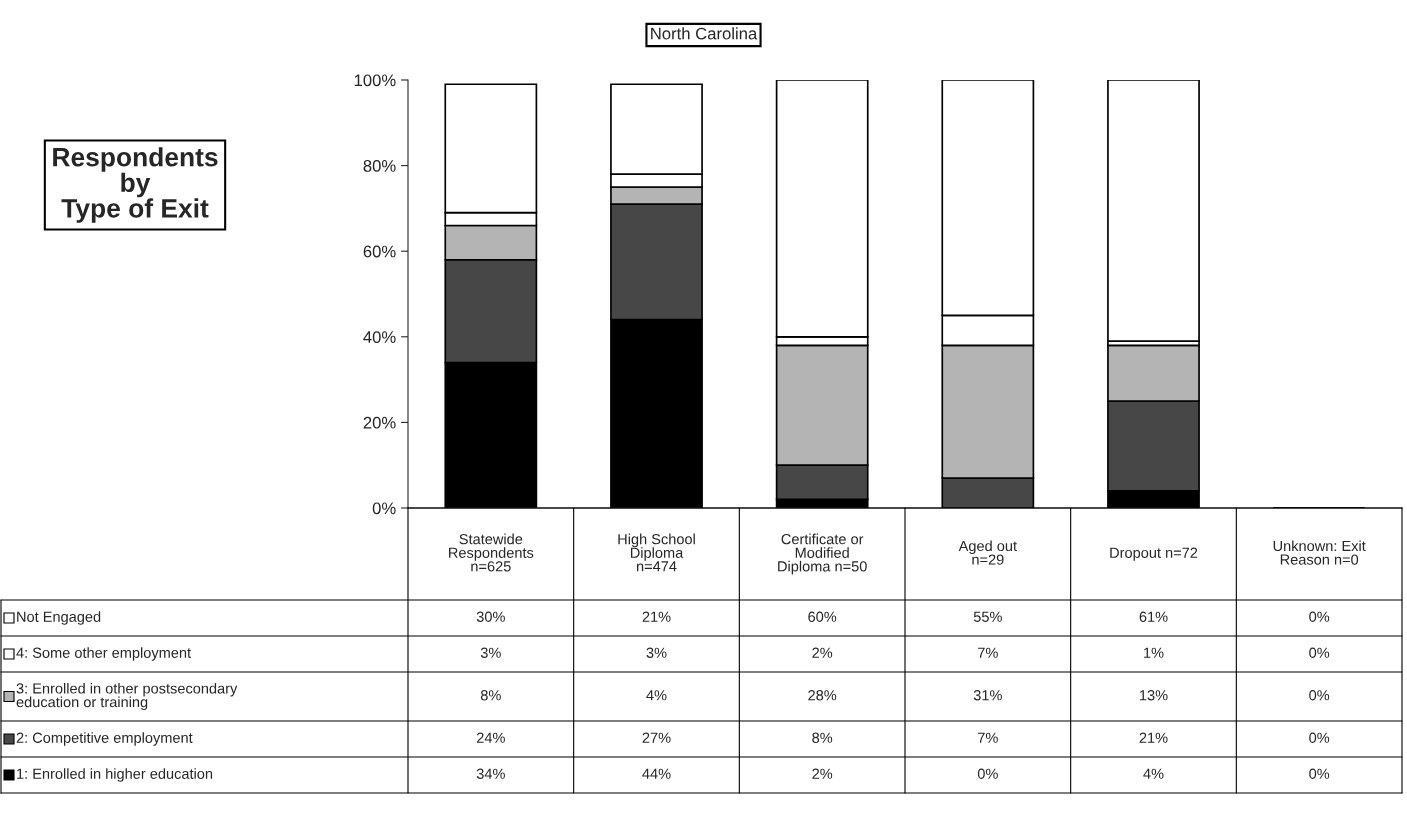 The width and height of the screenshot is (1407, 813). What do you see at coordinates (704, 33) in the screenshot?
I see `chart-title: North Carolina` at bounding box center [704, 33].